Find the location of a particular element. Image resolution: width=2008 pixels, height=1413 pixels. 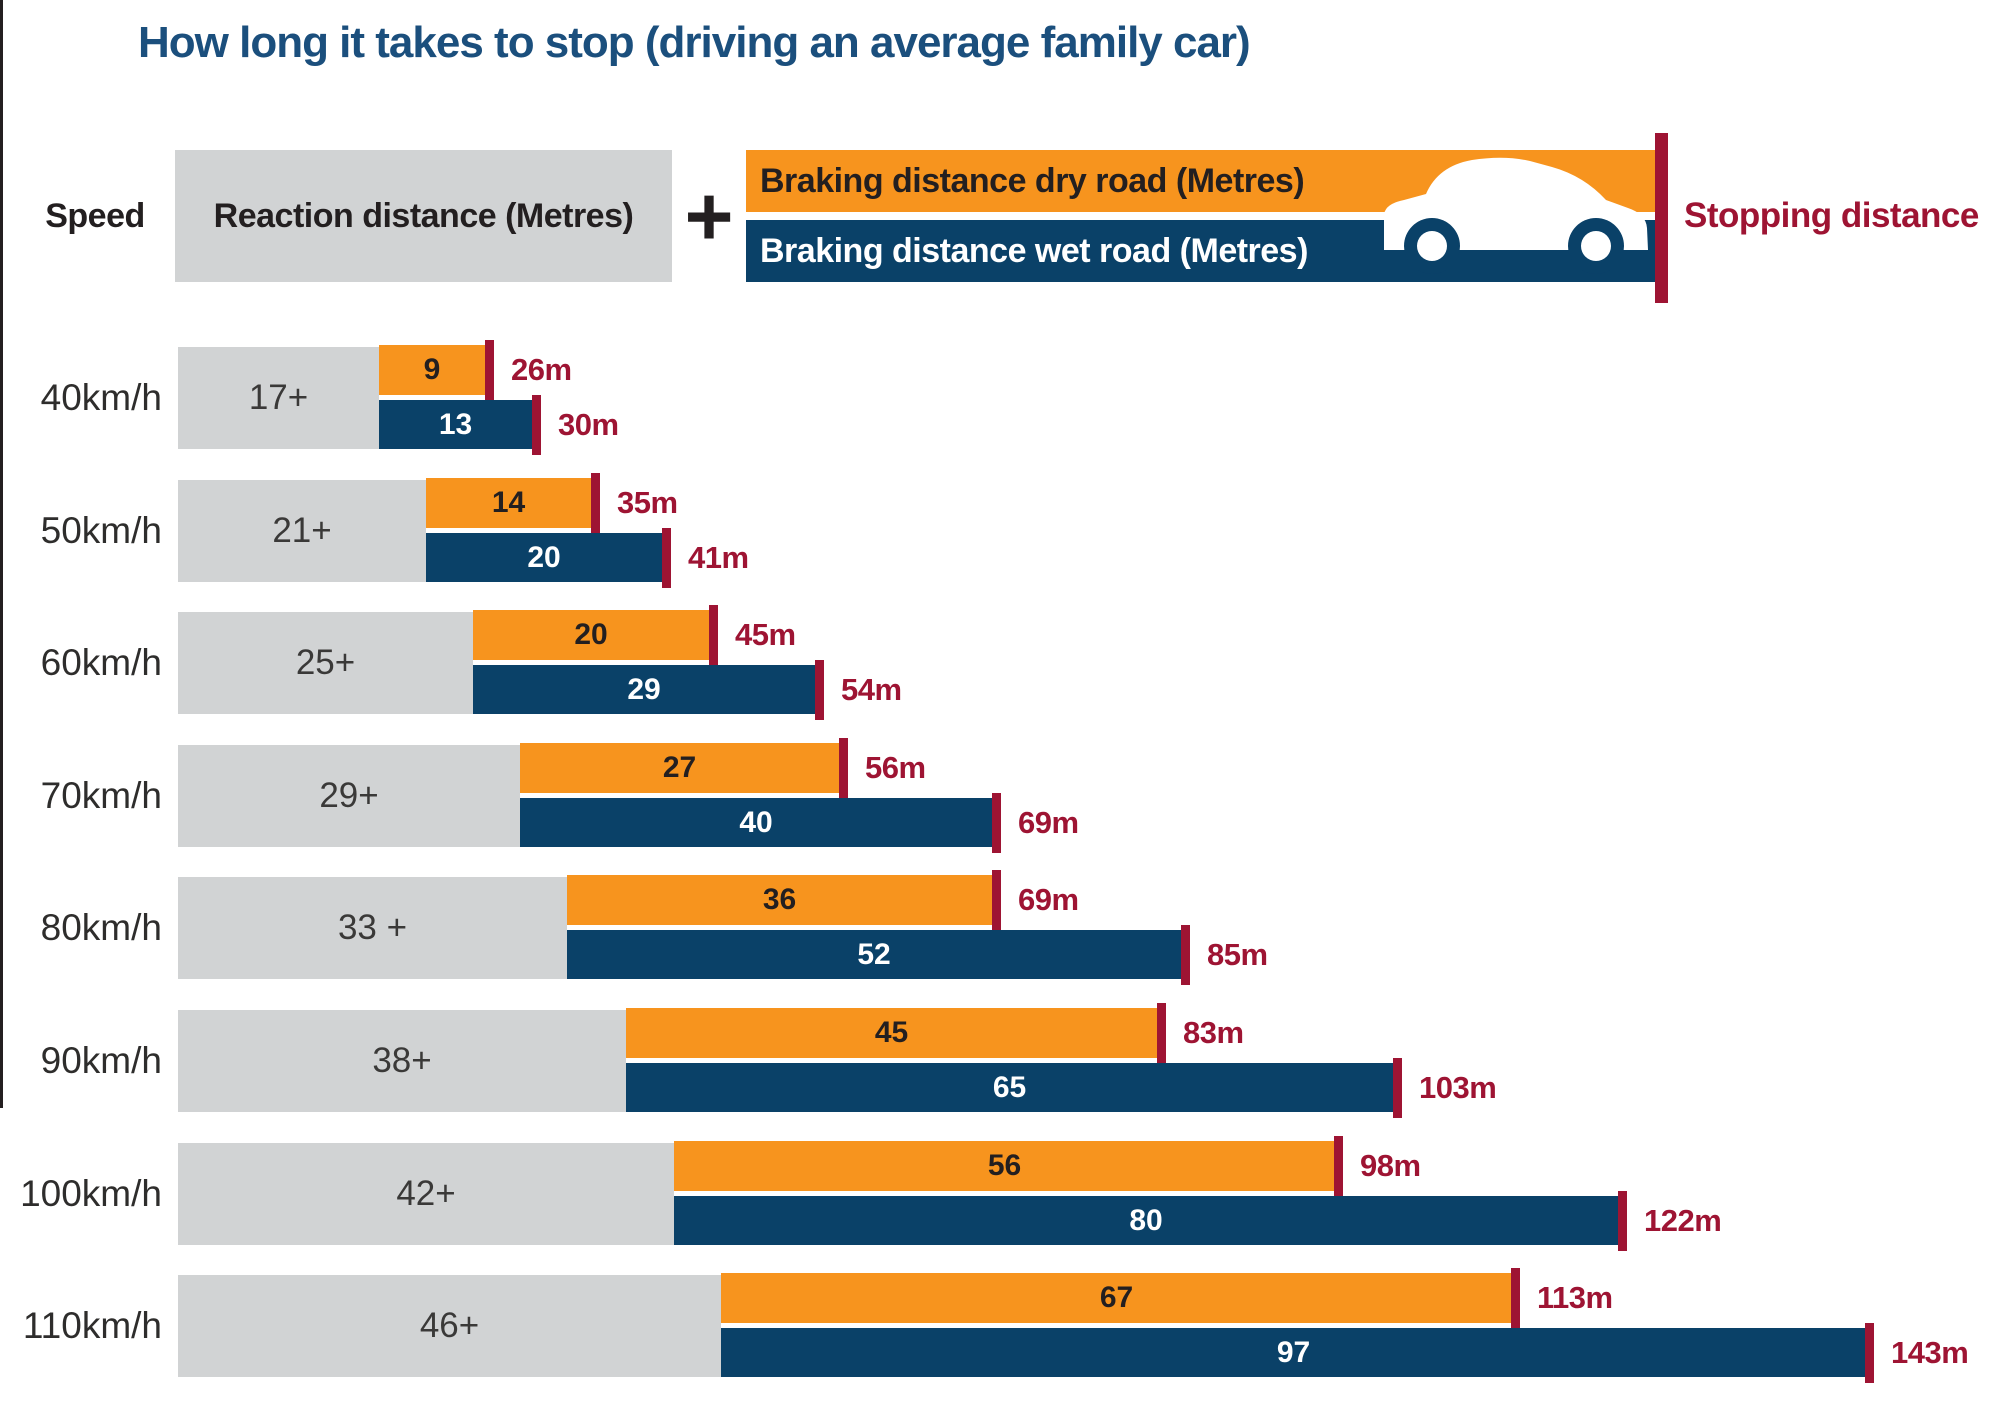

reaction-distance-value: 33 + is located at coordinates (372, 927).